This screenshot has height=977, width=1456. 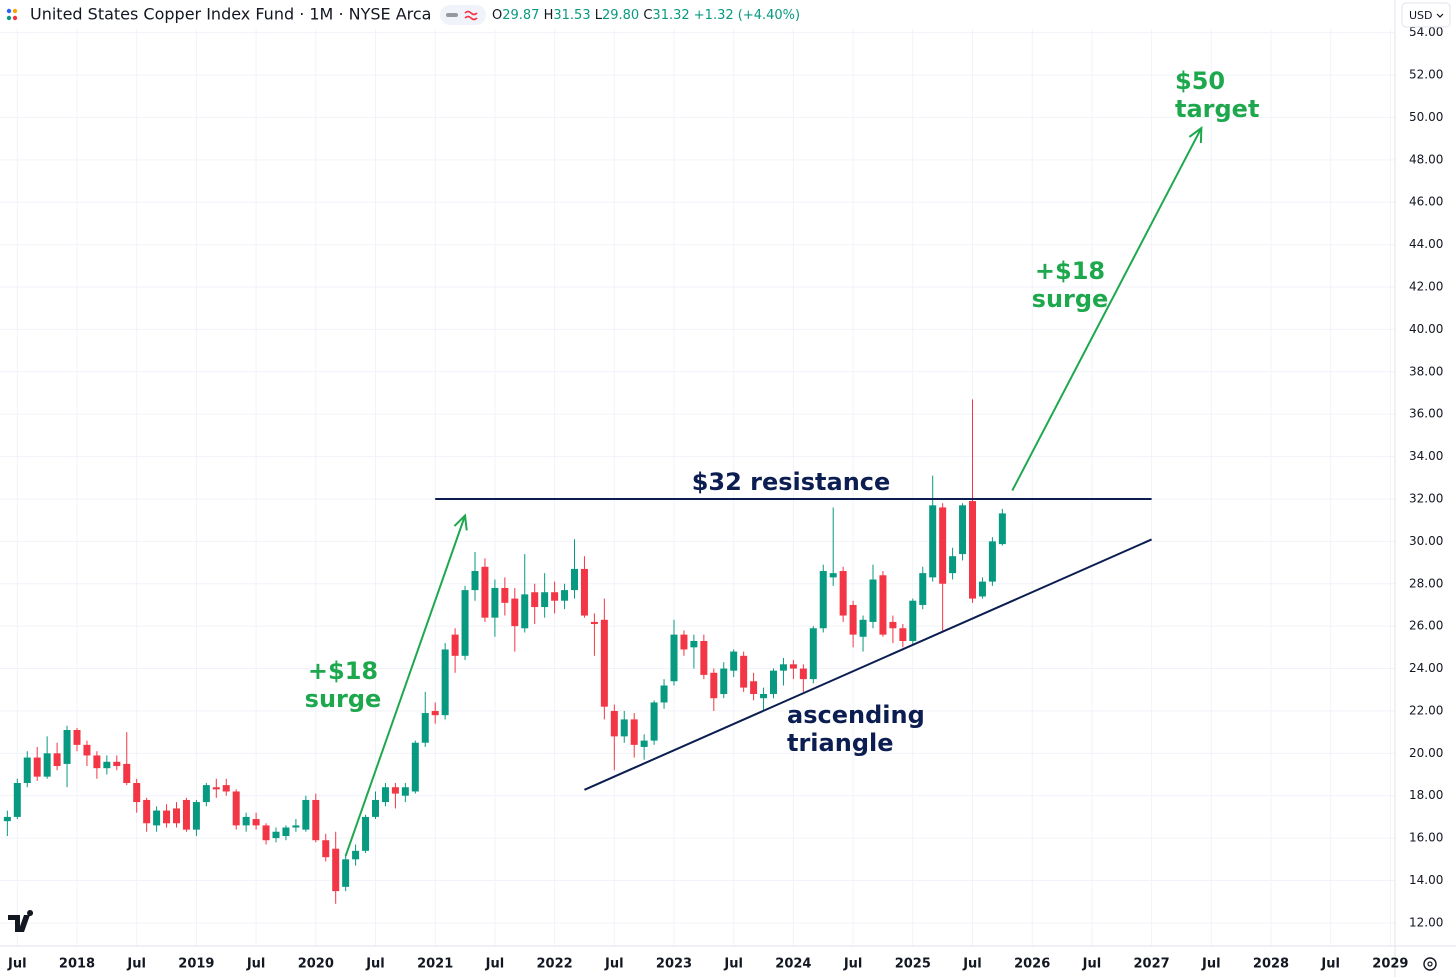 I want to click on currency-caret, so click(x=1440, y=15).